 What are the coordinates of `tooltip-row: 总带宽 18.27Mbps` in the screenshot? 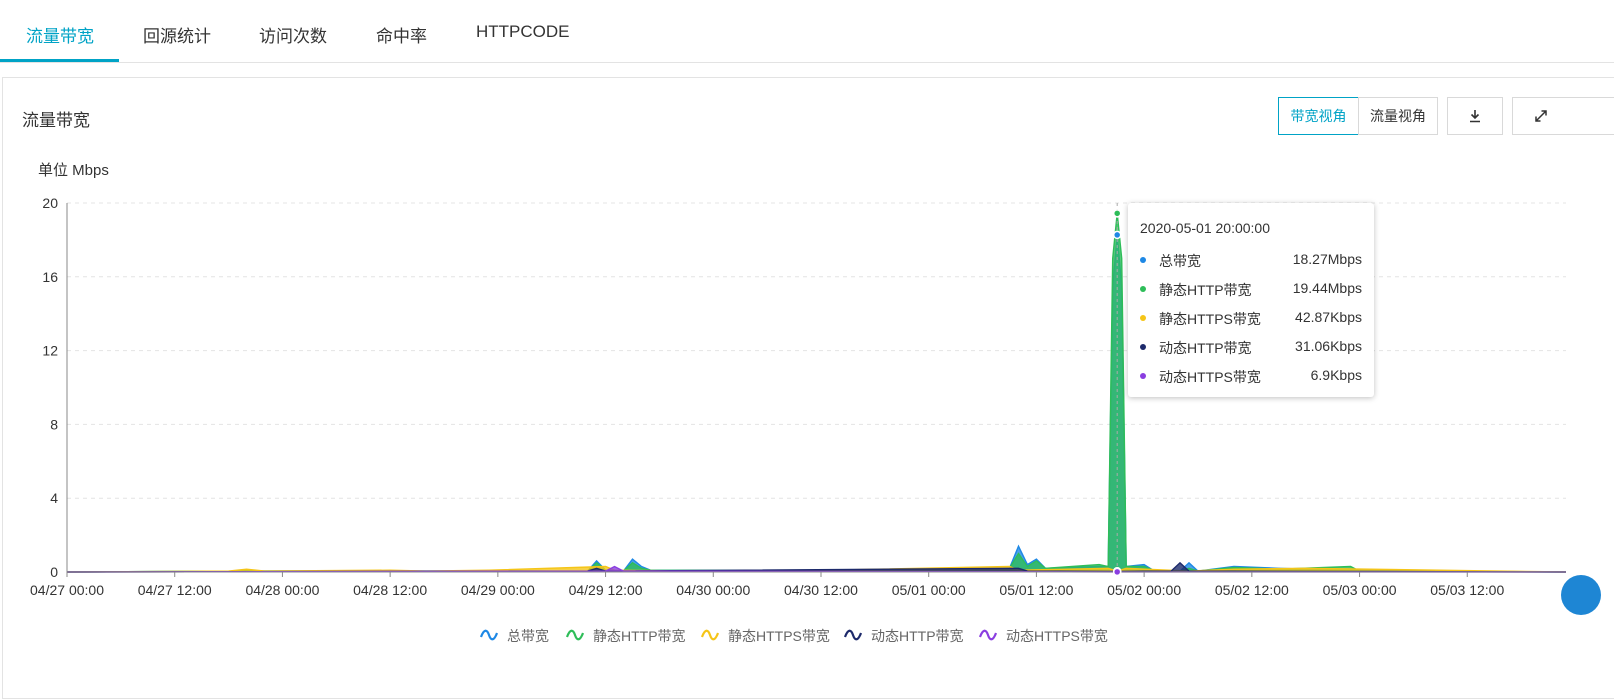 It's located at (1251, 260).